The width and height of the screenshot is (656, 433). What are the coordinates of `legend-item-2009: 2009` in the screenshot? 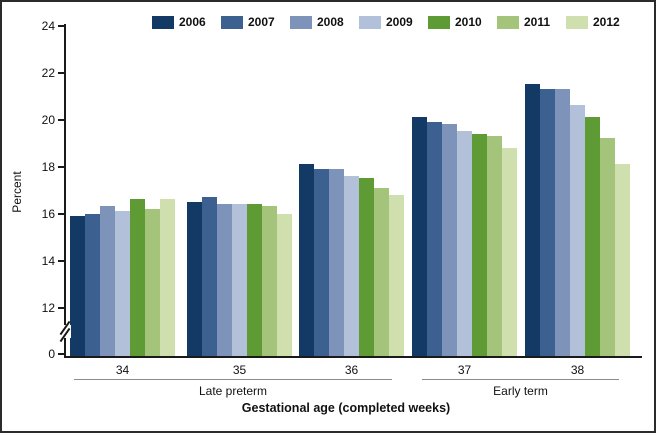 It's located at (389, 22).